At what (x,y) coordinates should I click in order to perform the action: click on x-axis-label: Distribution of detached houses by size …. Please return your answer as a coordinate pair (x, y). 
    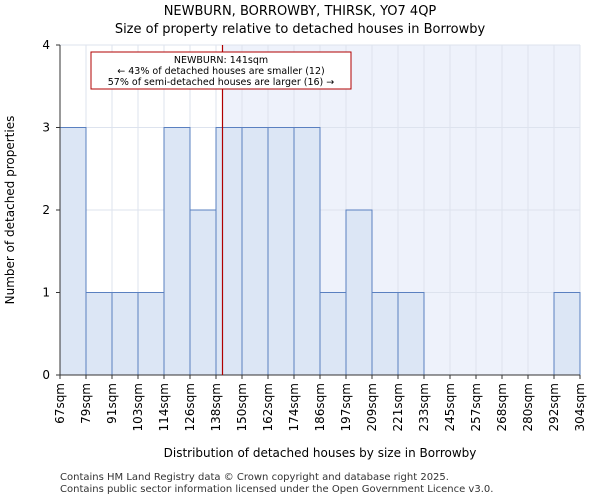
    Looking at the image, I should click on (320, 453).